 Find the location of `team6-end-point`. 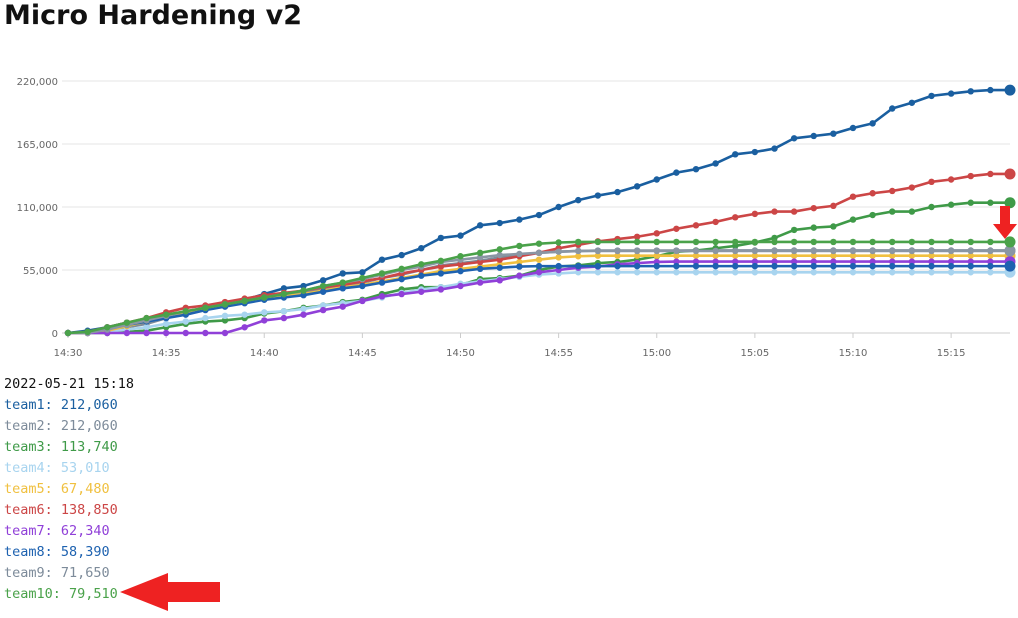

team6-end-point is located at coordinates (1010, 174).